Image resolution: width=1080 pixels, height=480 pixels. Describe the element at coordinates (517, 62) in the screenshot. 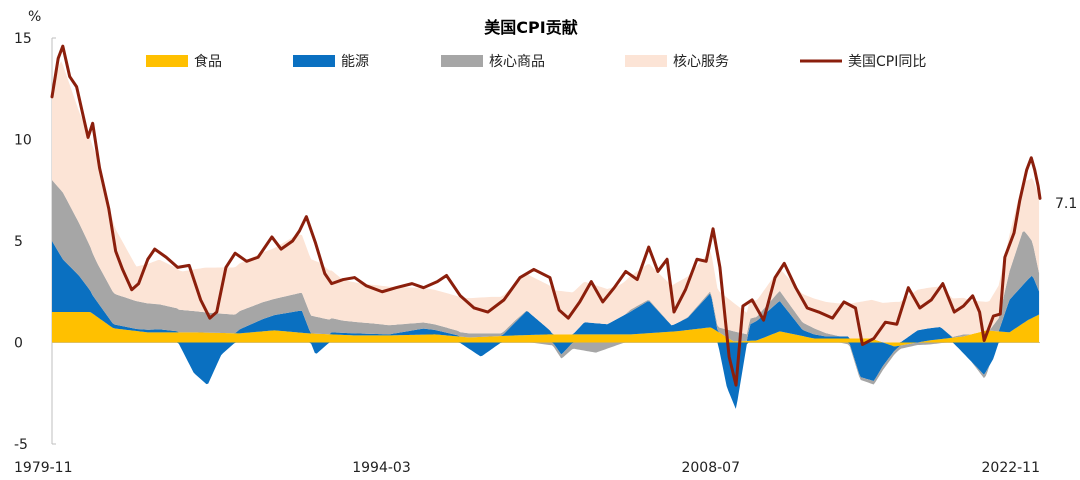

I see `legend-label-2: 核心商品` at that location.